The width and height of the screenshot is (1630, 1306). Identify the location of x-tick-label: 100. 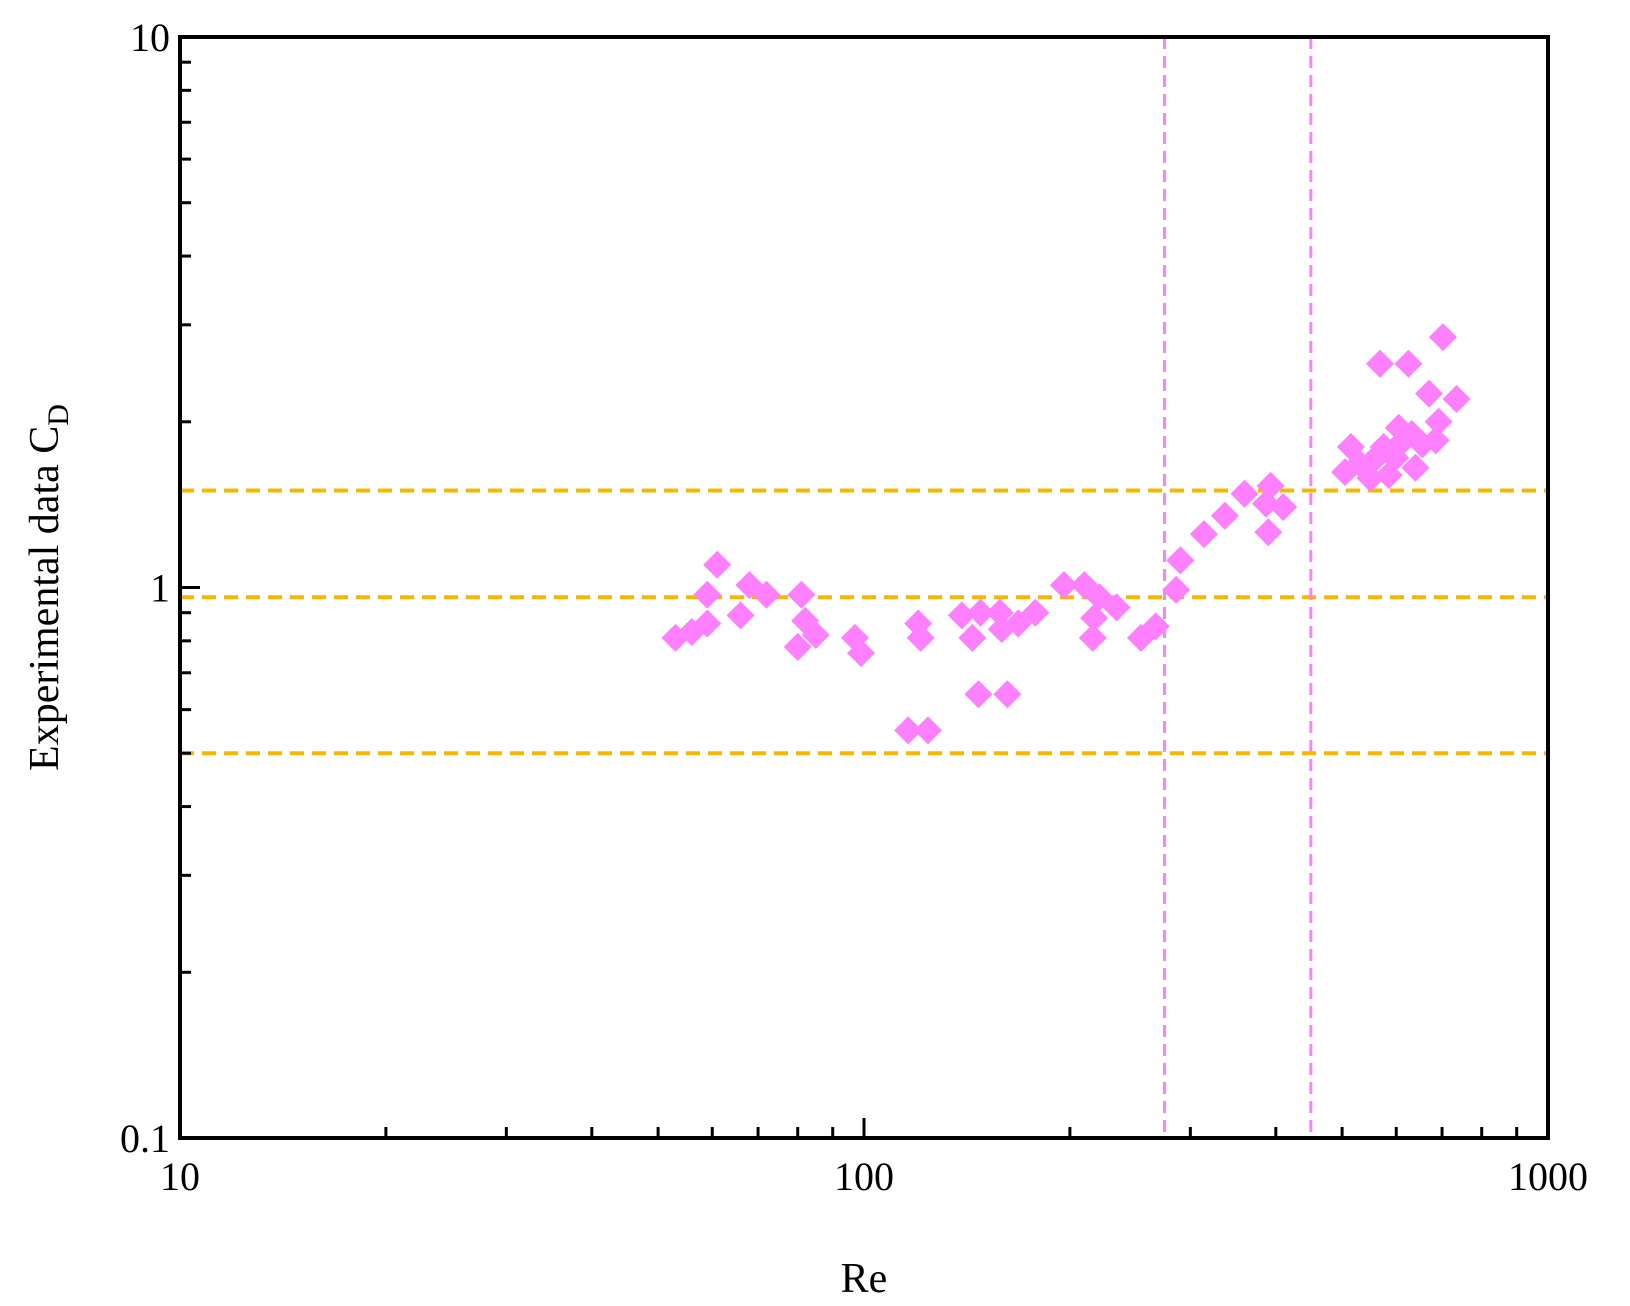
(864, 1176).